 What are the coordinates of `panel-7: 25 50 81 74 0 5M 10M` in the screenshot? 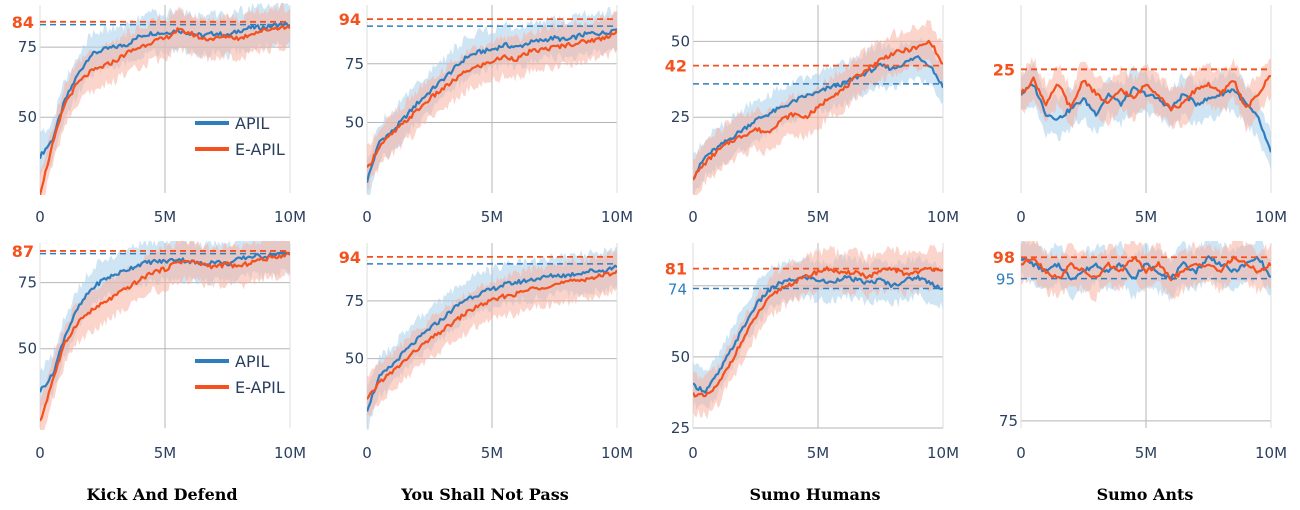 It's located at (812, 352).